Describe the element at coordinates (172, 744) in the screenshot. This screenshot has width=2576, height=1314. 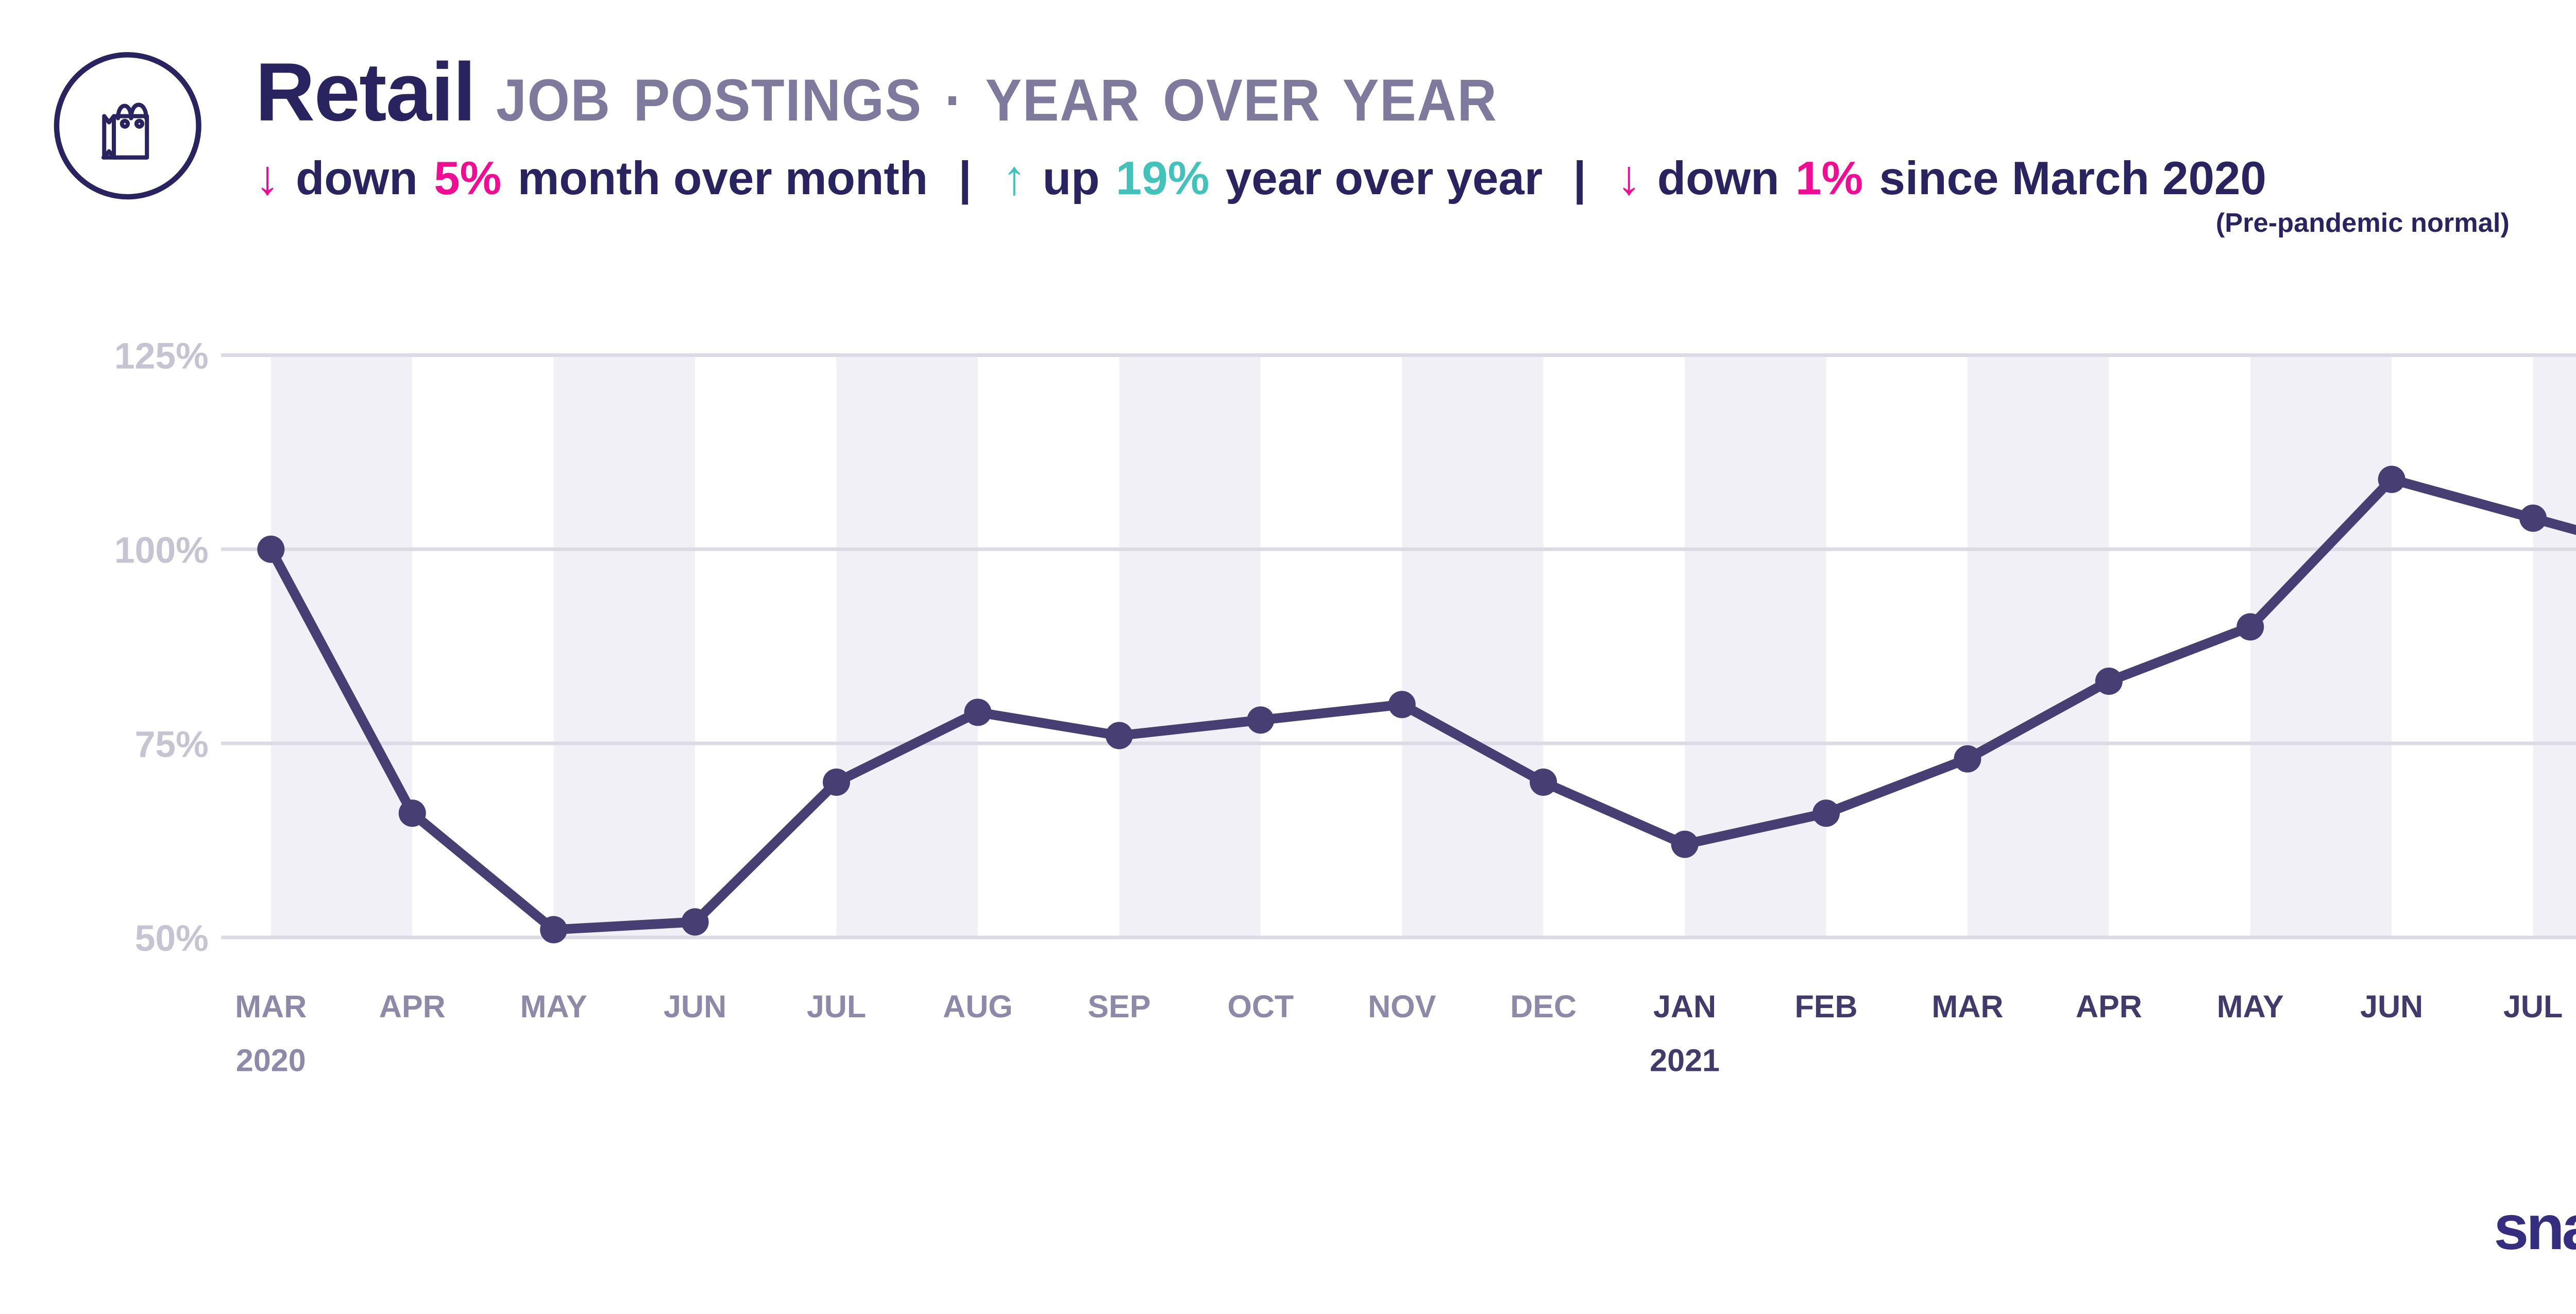
I see `y-tick-label: 75%` at that location.